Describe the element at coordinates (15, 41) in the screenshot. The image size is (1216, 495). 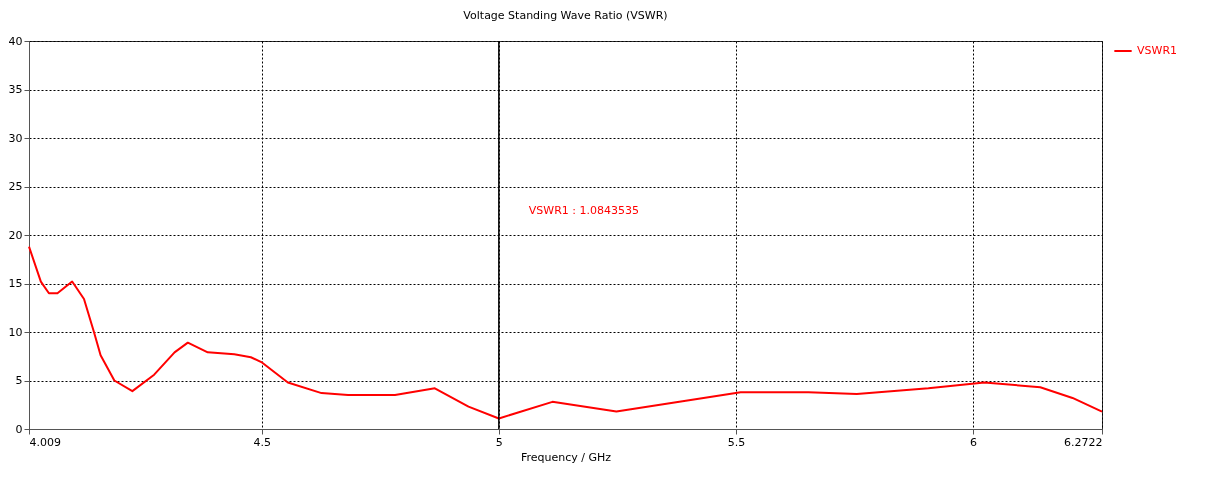
I see `y-tick-label: 40` at that location.